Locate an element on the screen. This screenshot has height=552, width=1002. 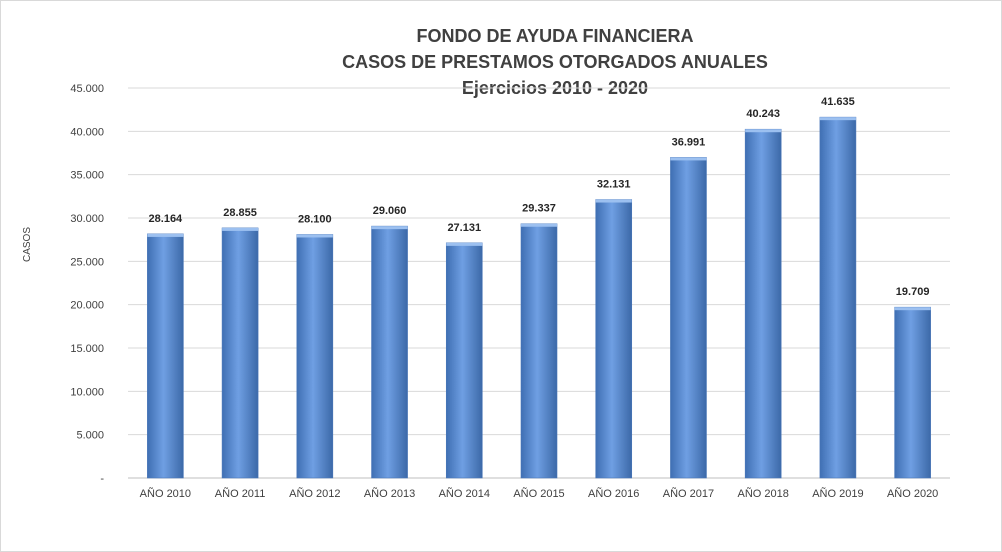
data-label: 27.131 is located at coordinates (464, 228).